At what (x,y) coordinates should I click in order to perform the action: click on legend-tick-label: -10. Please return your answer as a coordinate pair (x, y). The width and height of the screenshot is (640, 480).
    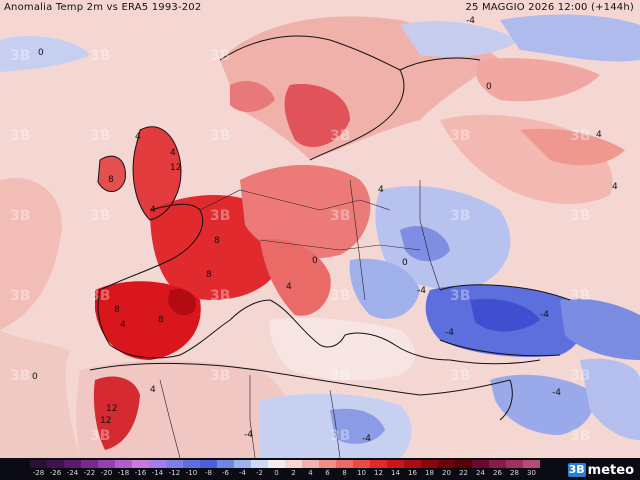
    Looking at the image, I should click on (191, 473).